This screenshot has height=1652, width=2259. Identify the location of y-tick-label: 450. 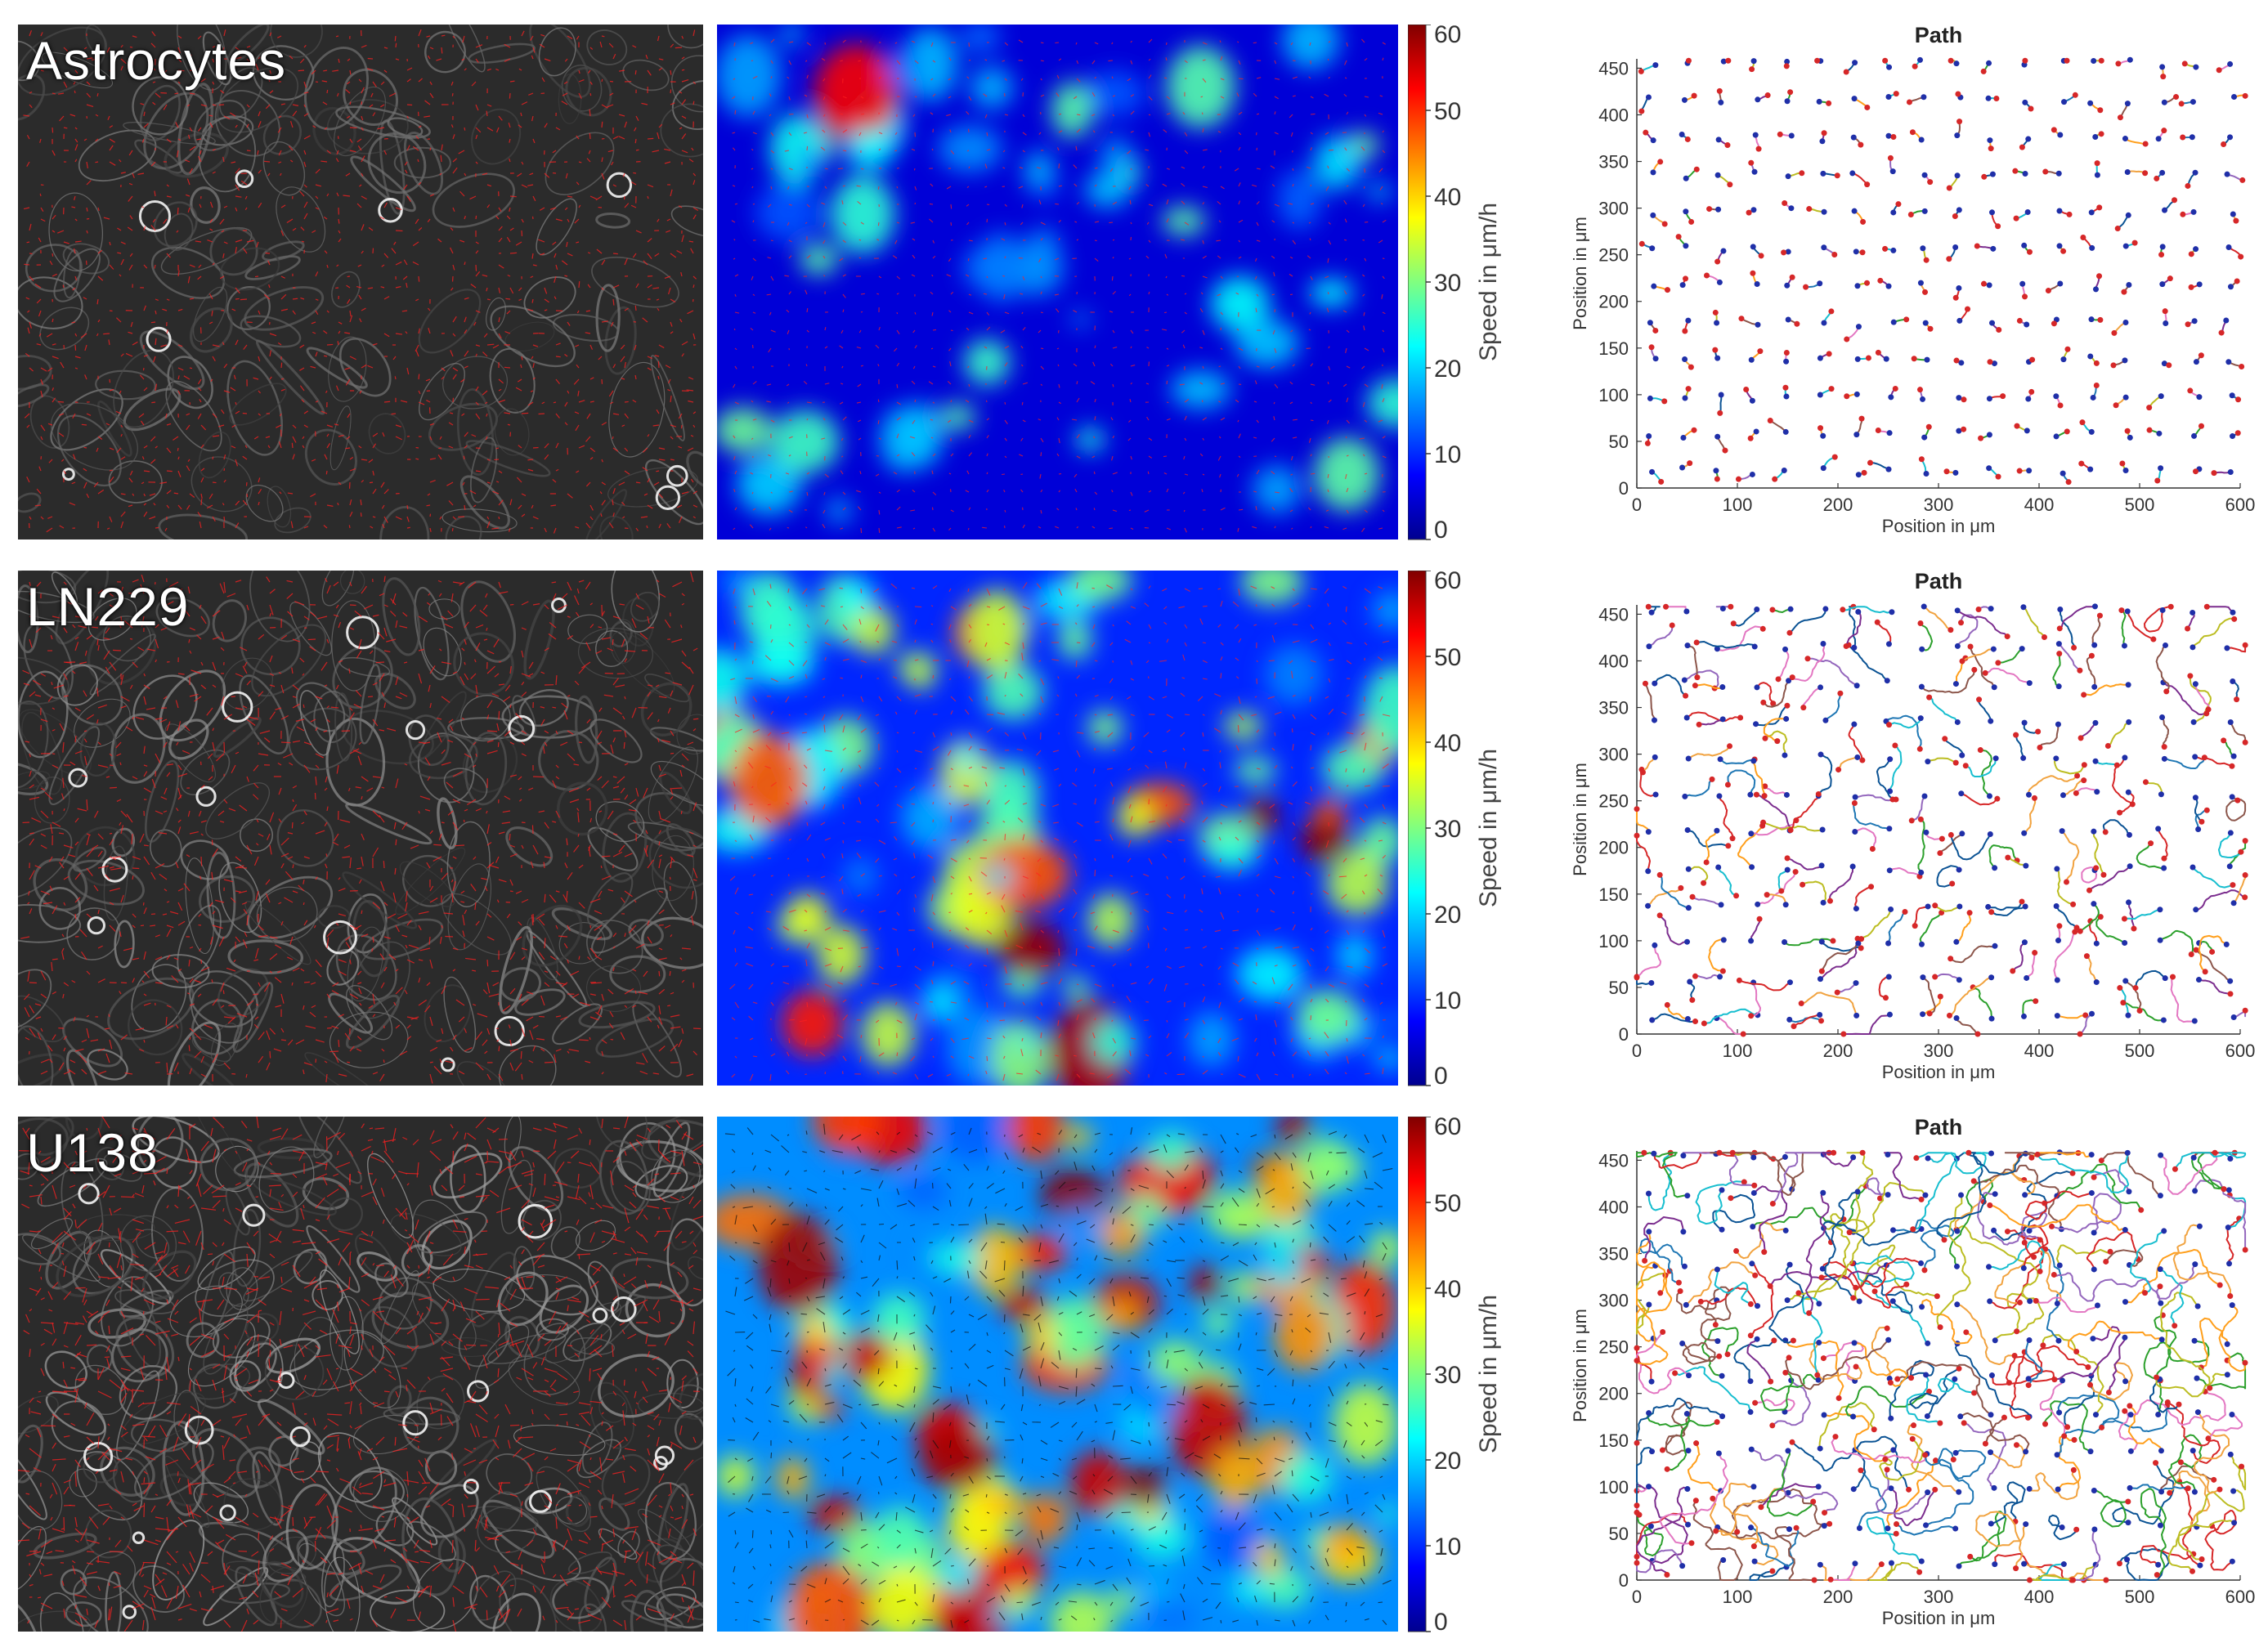
(1613, 68).